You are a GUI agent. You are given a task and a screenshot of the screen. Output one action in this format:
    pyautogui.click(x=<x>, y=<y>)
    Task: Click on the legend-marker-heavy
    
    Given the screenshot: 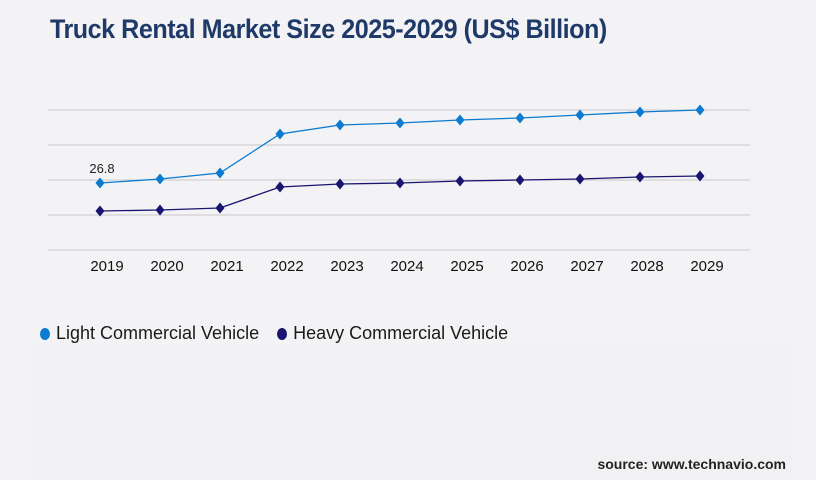 What is the action you would take?
    pyautogui.click(x=282, y=333)
    